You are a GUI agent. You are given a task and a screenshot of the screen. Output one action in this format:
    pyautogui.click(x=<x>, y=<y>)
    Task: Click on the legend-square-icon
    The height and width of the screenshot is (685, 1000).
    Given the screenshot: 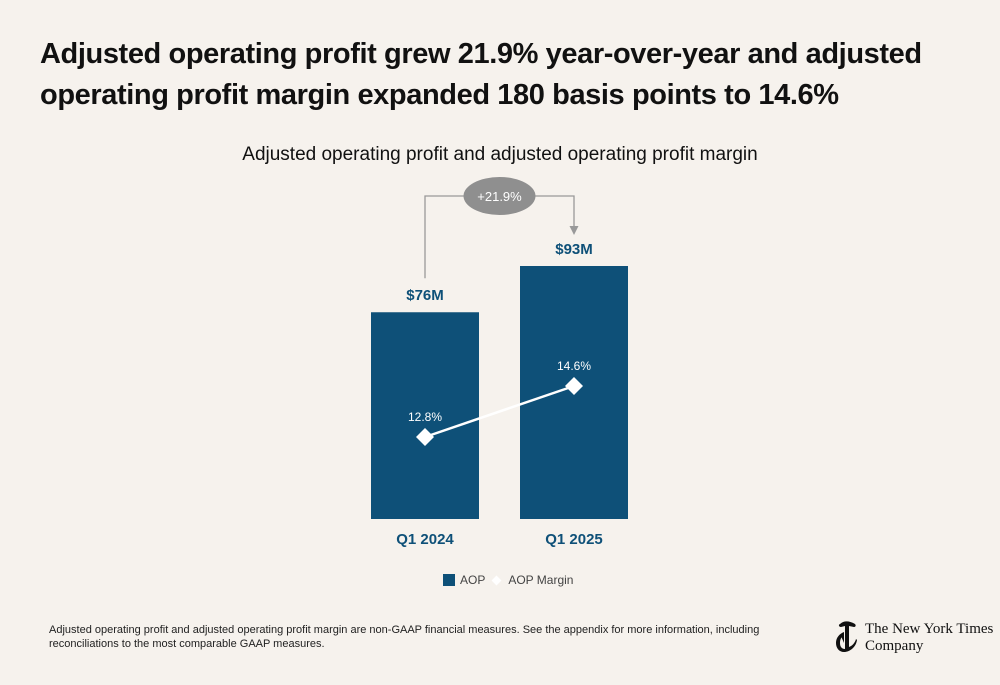 What is the action you would take?
    pyautogui.click(x=449, y=580)
    